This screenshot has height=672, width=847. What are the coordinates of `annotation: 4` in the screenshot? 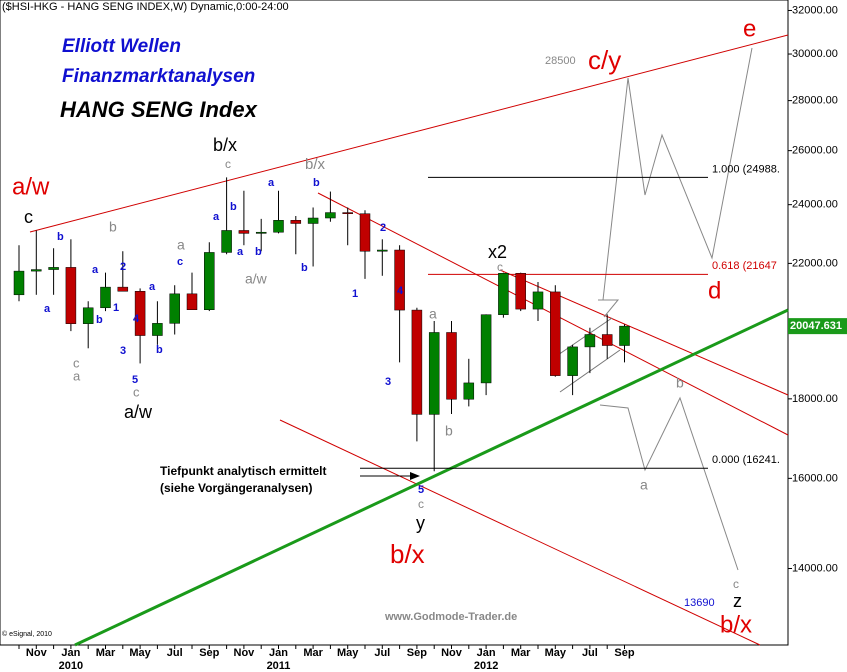 It's located at (136, 319).